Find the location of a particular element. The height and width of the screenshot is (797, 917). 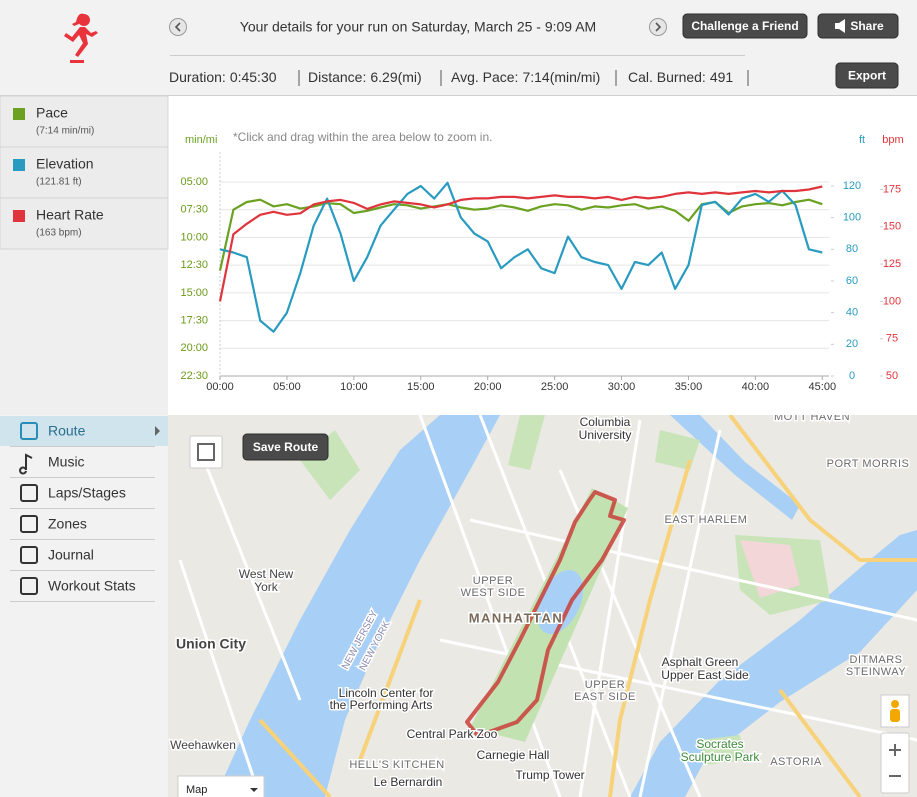

zoom-control is located at coordinates (895, 763).